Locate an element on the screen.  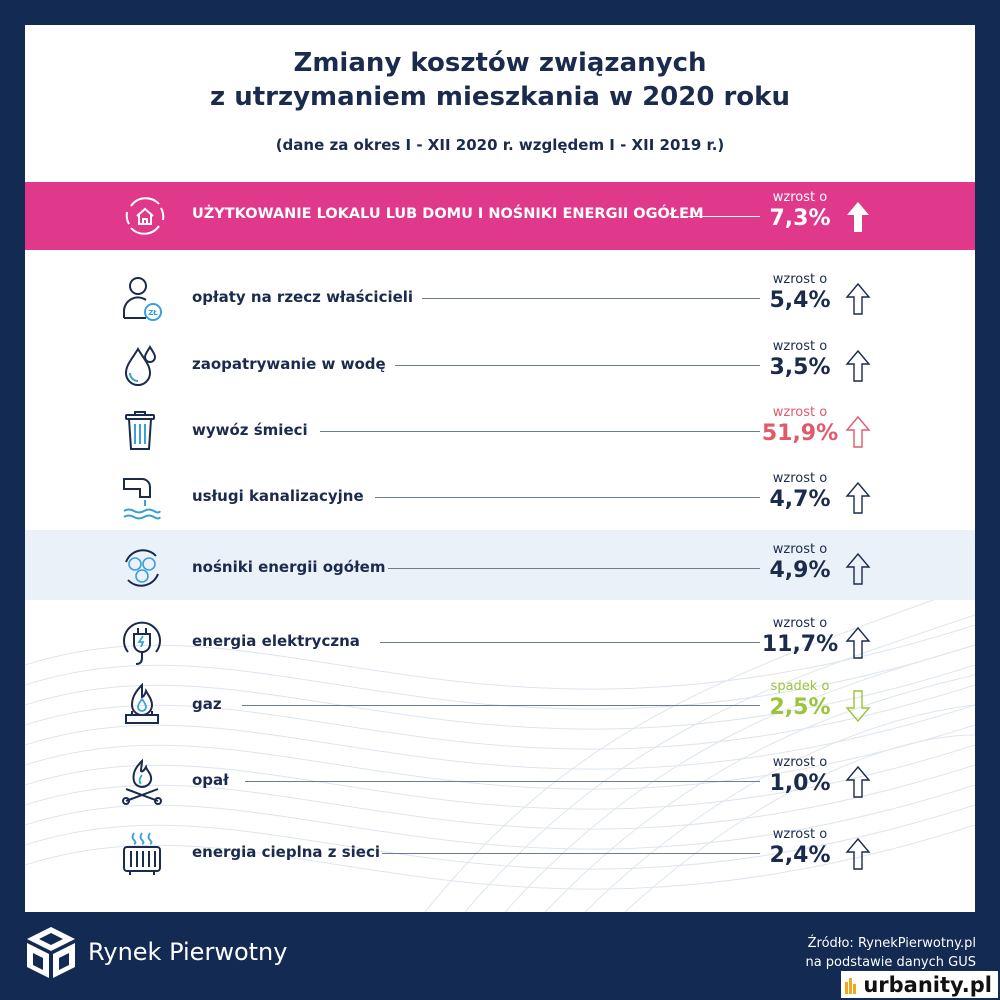
row-value: 5,4% is located at coordinates (800, 300).